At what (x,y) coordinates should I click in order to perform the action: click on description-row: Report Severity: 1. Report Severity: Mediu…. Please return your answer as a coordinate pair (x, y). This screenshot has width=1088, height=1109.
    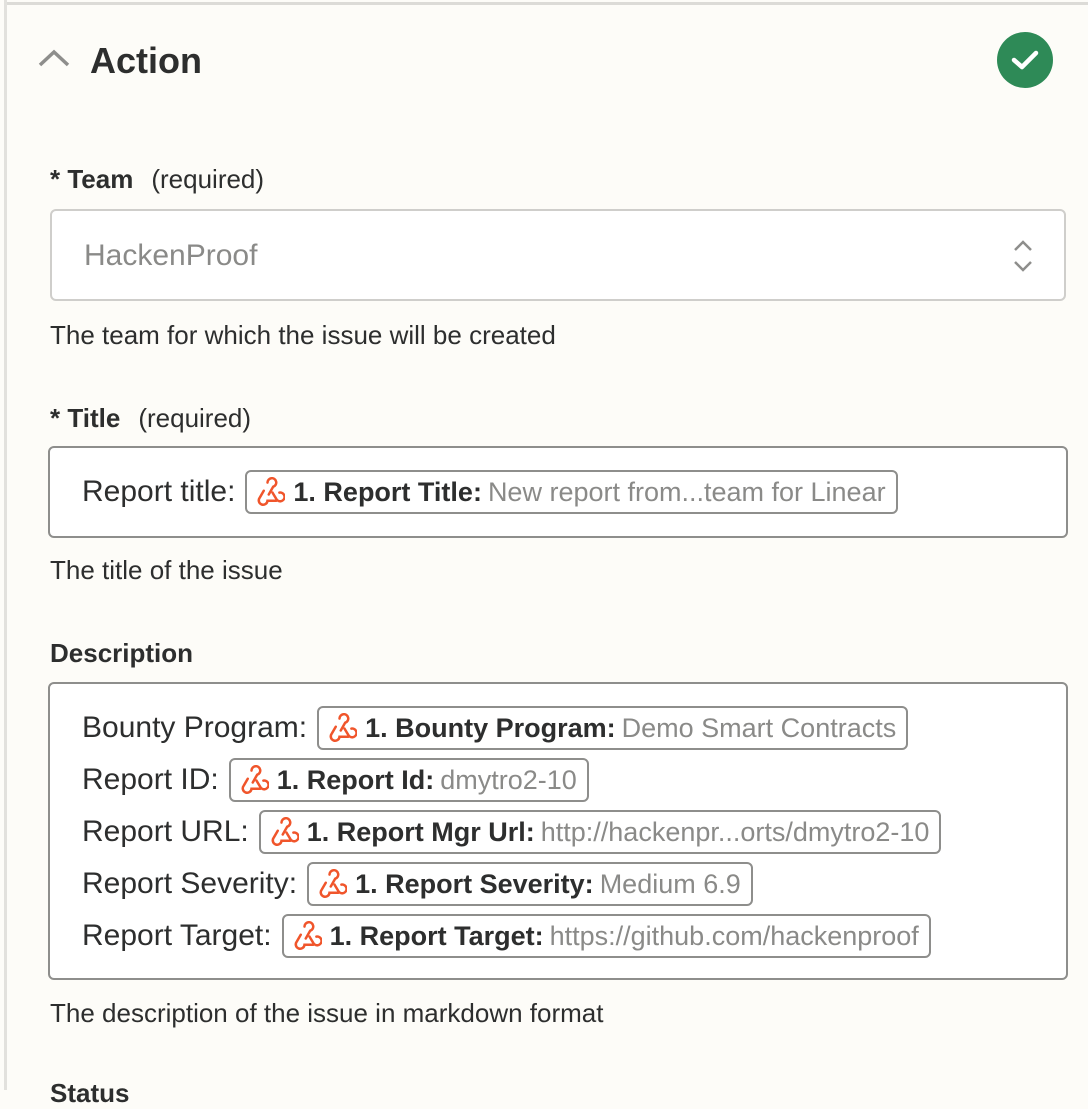
    Looking at the image, I should click on (417, 884).